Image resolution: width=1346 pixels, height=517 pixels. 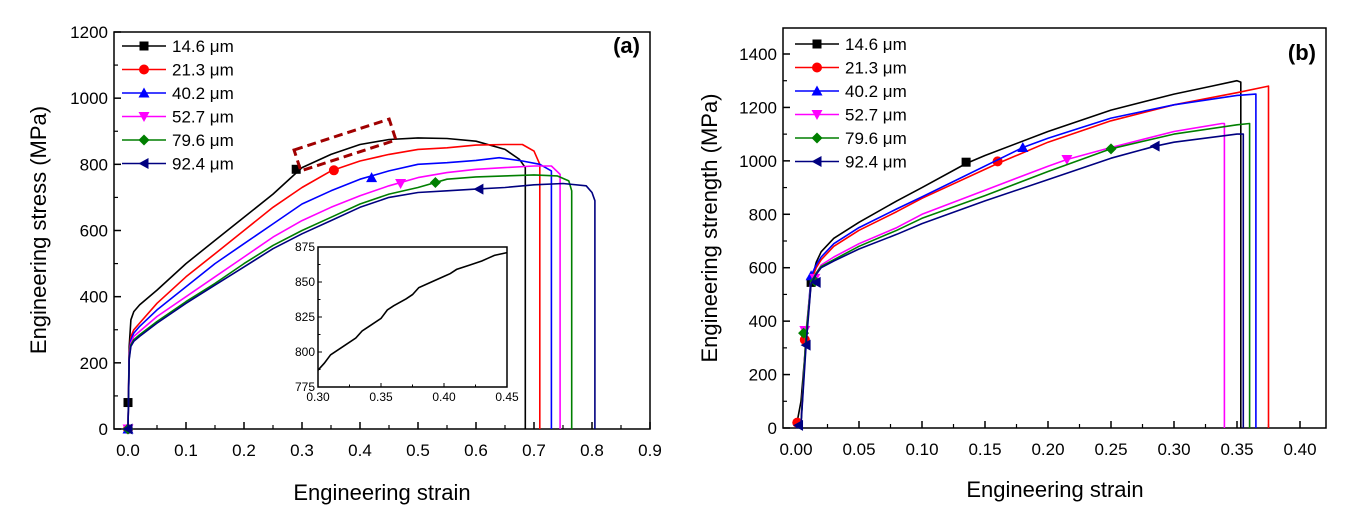 I want to click on x-tick-label: 0.00, so click(x=795, y=449).